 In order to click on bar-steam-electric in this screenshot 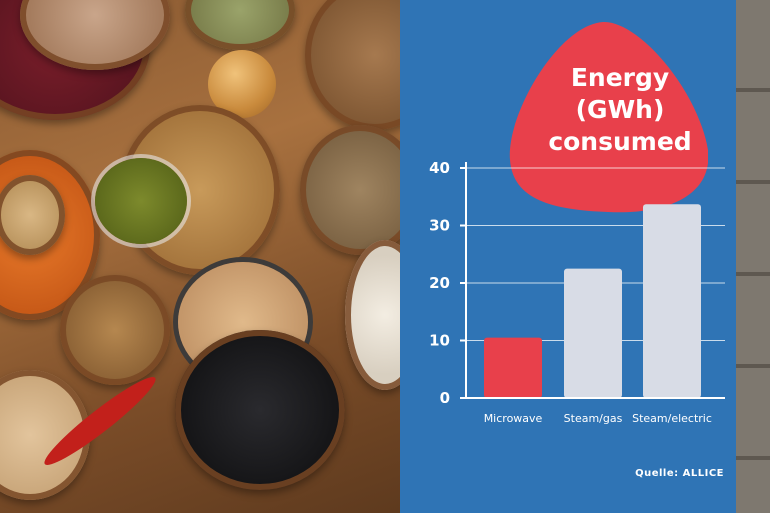, I will do `click(672, 301)`.